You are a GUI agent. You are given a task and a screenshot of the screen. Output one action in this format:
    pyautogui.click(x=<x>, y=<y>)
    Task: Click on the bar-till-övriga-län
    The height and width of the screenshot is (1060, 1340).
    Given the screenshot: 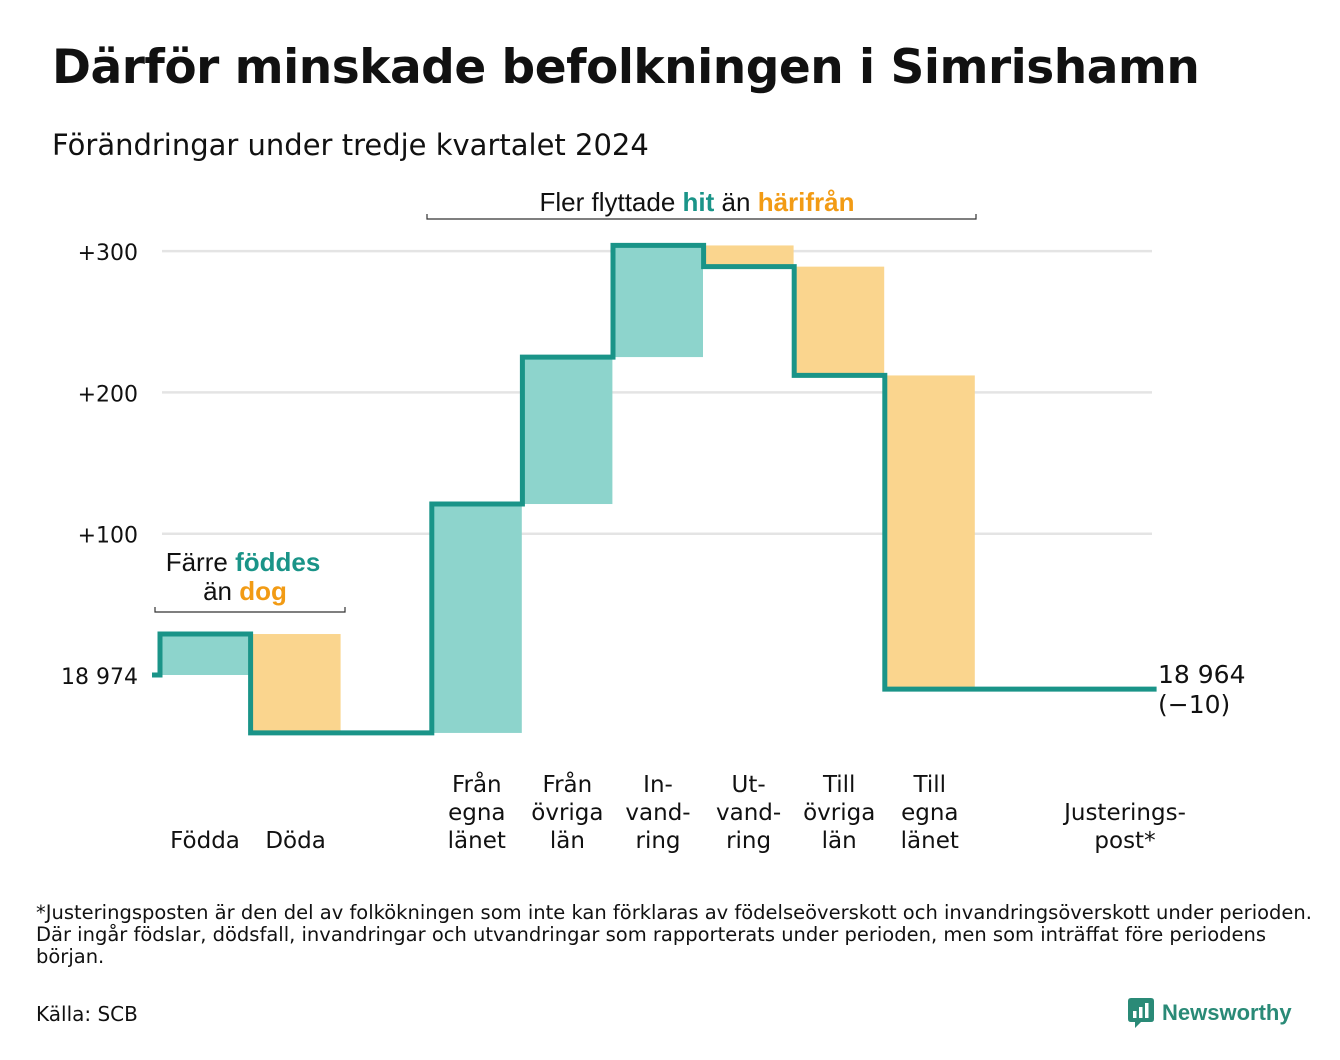 What is the action you would take?
    pyautogui.click(x=839, y=321)
    